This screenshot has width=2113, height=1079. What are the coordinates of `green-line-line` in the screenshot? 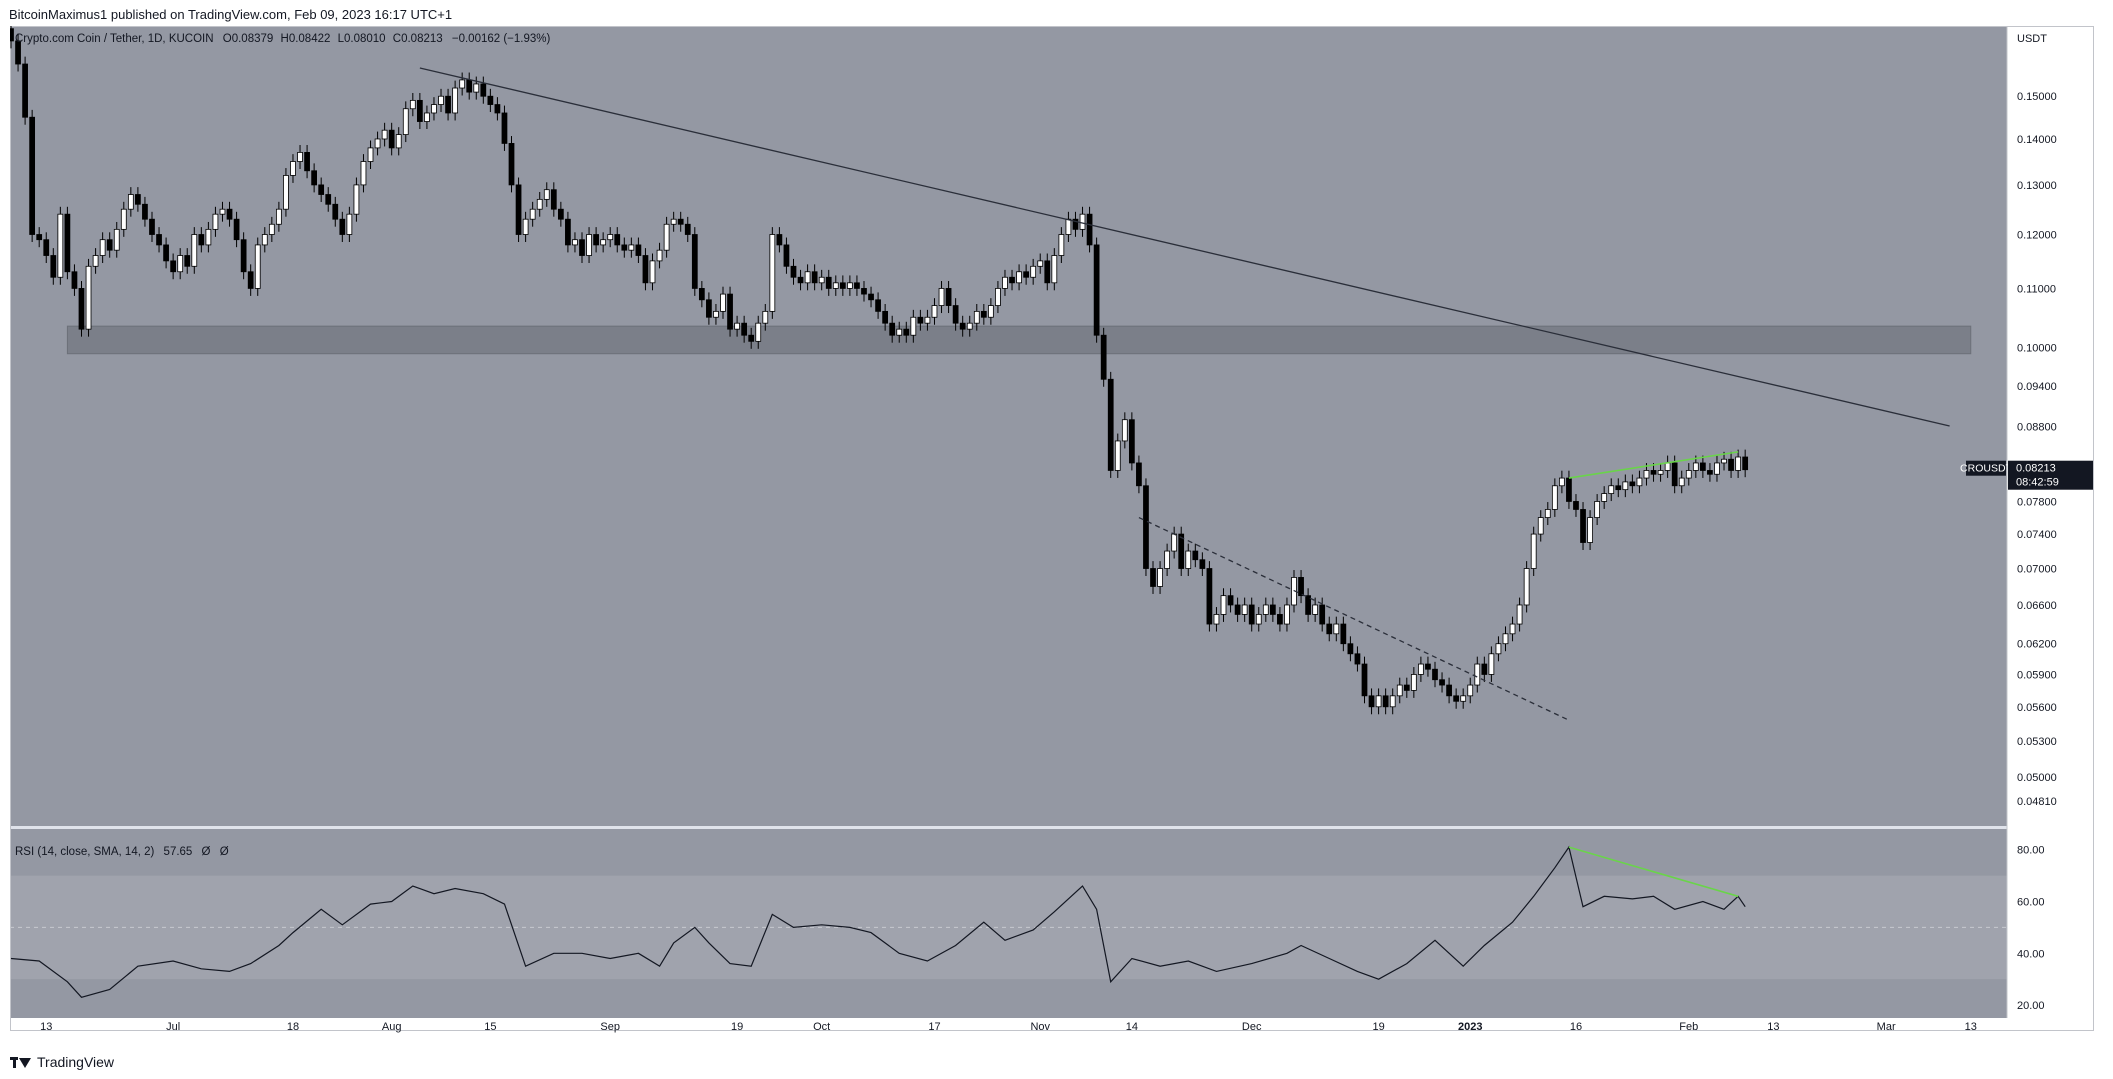 It's located at (1653, 465).